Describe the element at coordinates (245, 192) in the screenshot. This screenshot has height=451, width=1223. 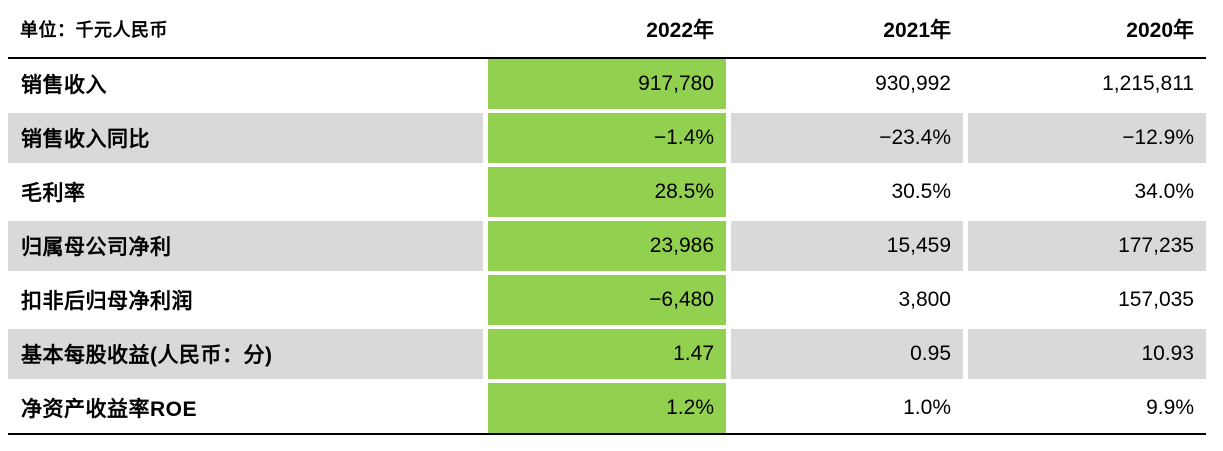
I see `row-label: 毛利率` at that location.